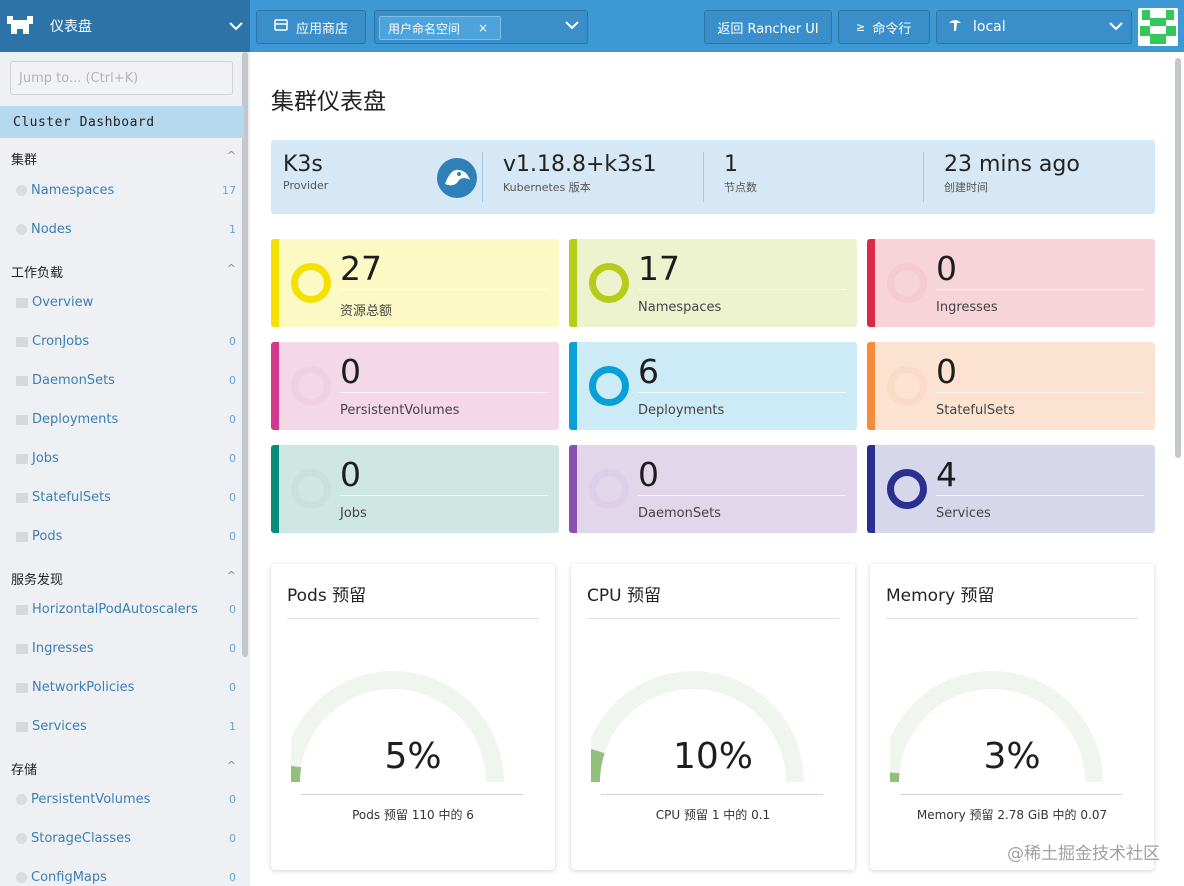  What do you see at coordinates (740, 173) in the screenshot?
I see `nodes-info: 1 节点数` at bounding box center [740, 173].